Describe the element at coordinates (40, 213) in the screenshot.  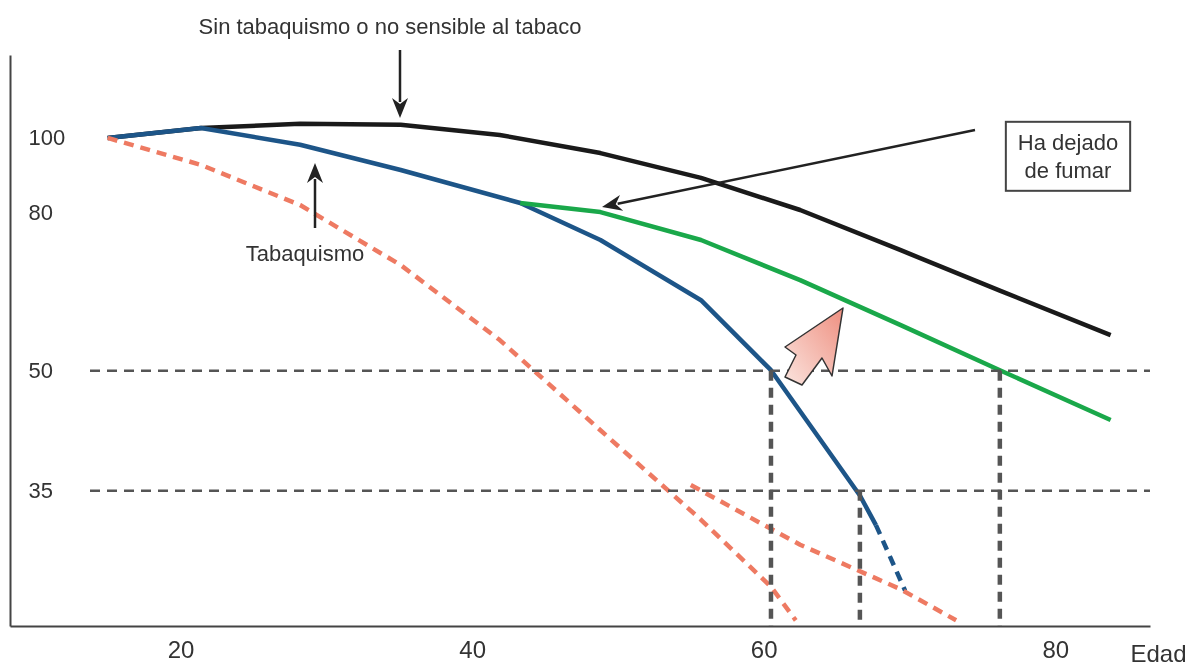
I see `y-tick-label: 80` at that location.